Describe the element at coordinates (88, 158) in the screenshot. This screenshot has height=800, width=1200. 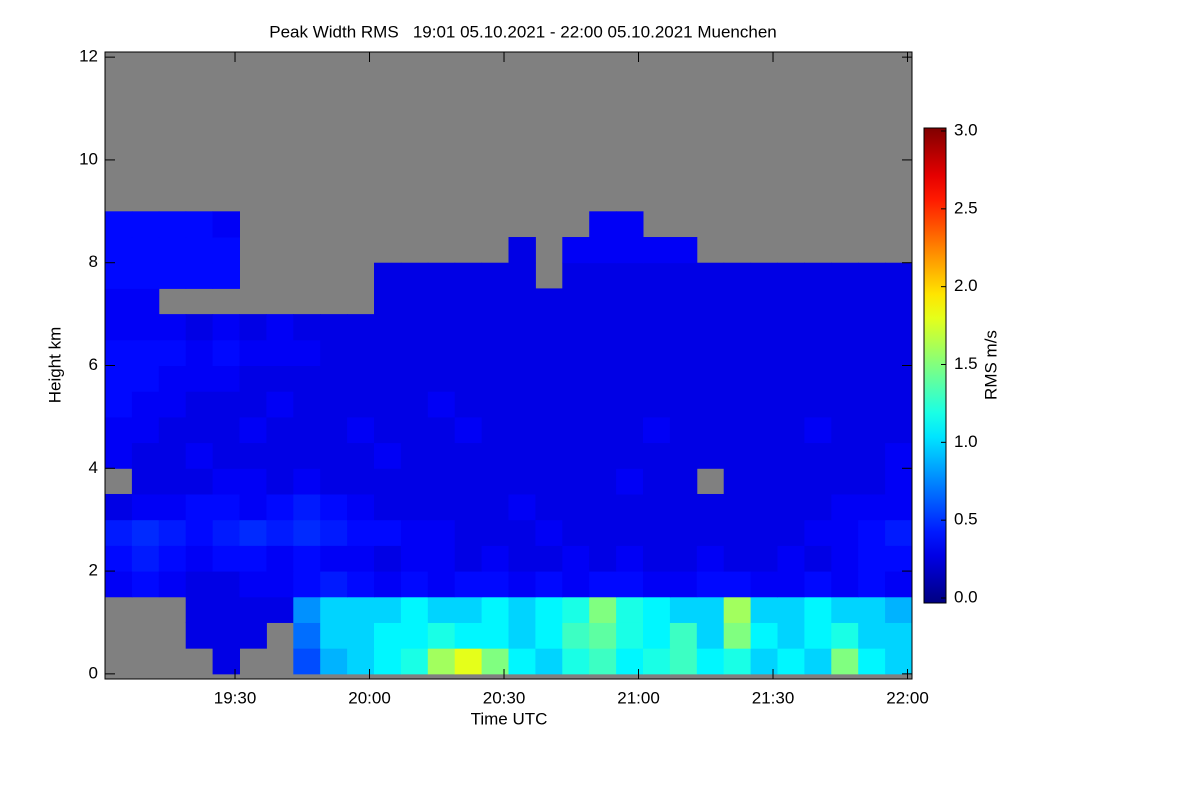
I see `y-tick-label: 10` at that location.